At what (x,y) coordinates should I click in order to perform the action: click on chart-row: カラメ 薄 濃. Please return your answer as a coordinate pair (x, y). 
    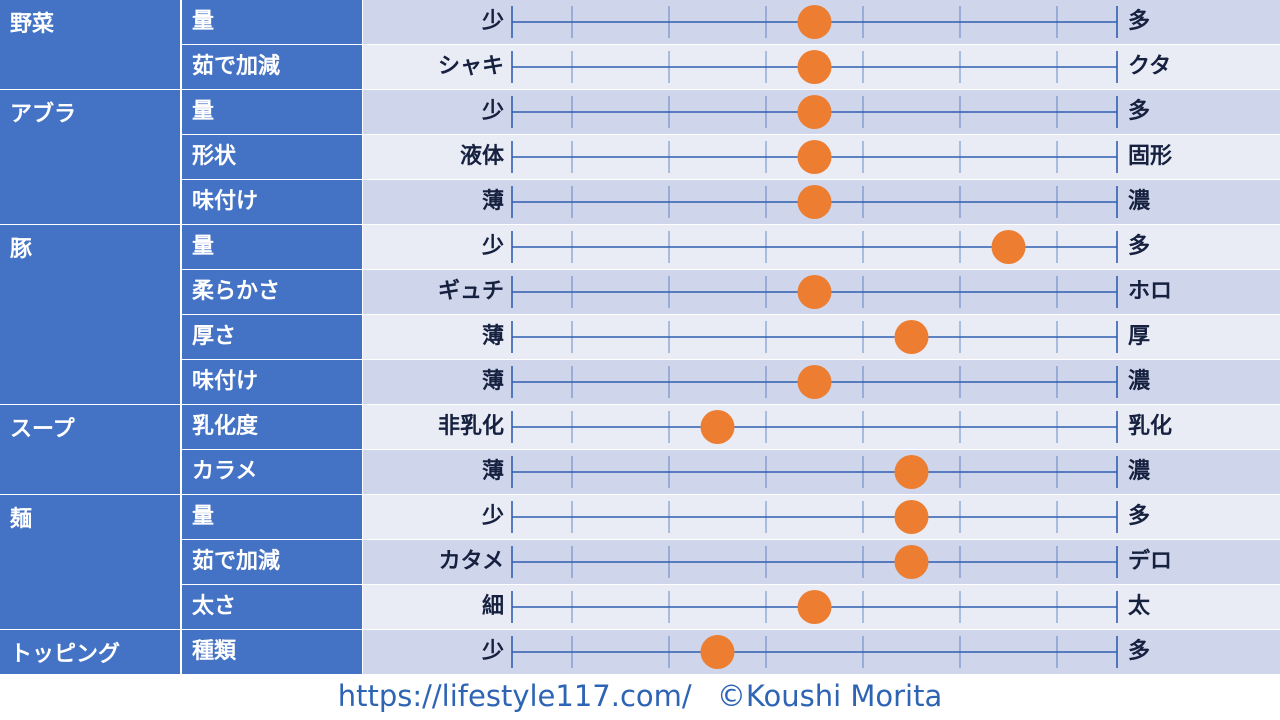
    Looking at the image, I should click on (640, 472).